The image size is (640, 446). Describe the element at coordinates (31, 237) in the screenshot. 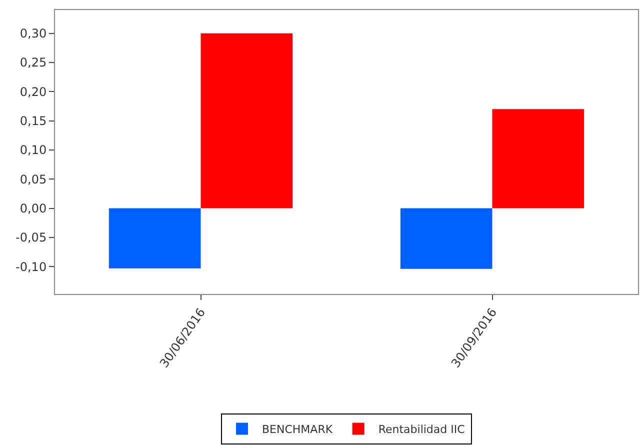

I see `y-tick-label: -0,05` at that location.